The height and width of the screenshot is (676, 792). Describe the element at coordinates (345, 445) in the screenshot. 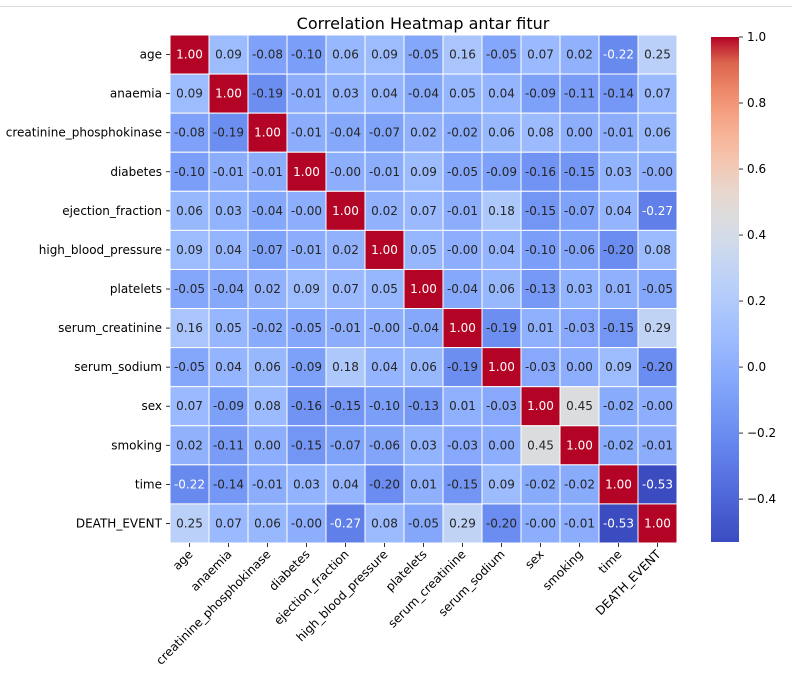

I see `cell-value-label: -0.07` at that location.